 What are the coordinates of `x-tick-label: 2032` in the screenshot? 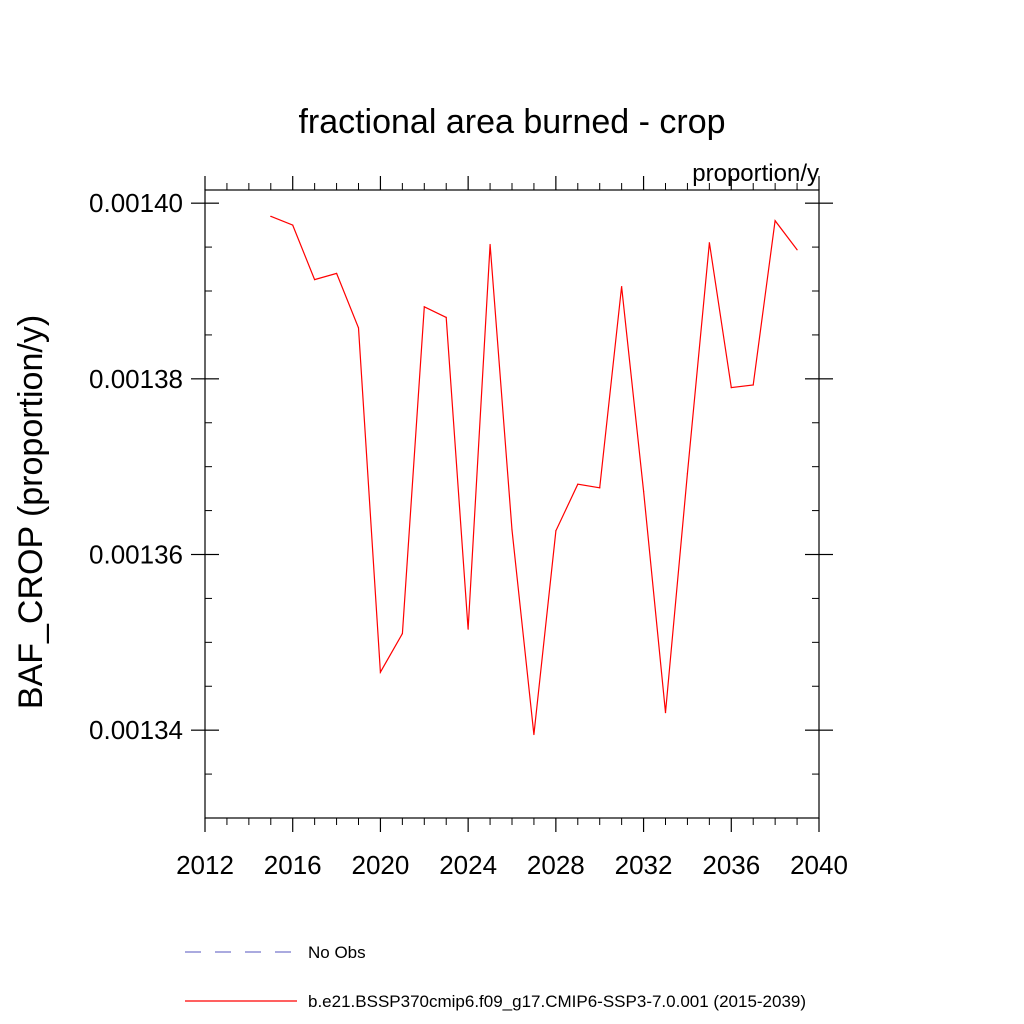 It's located at (644, 865).